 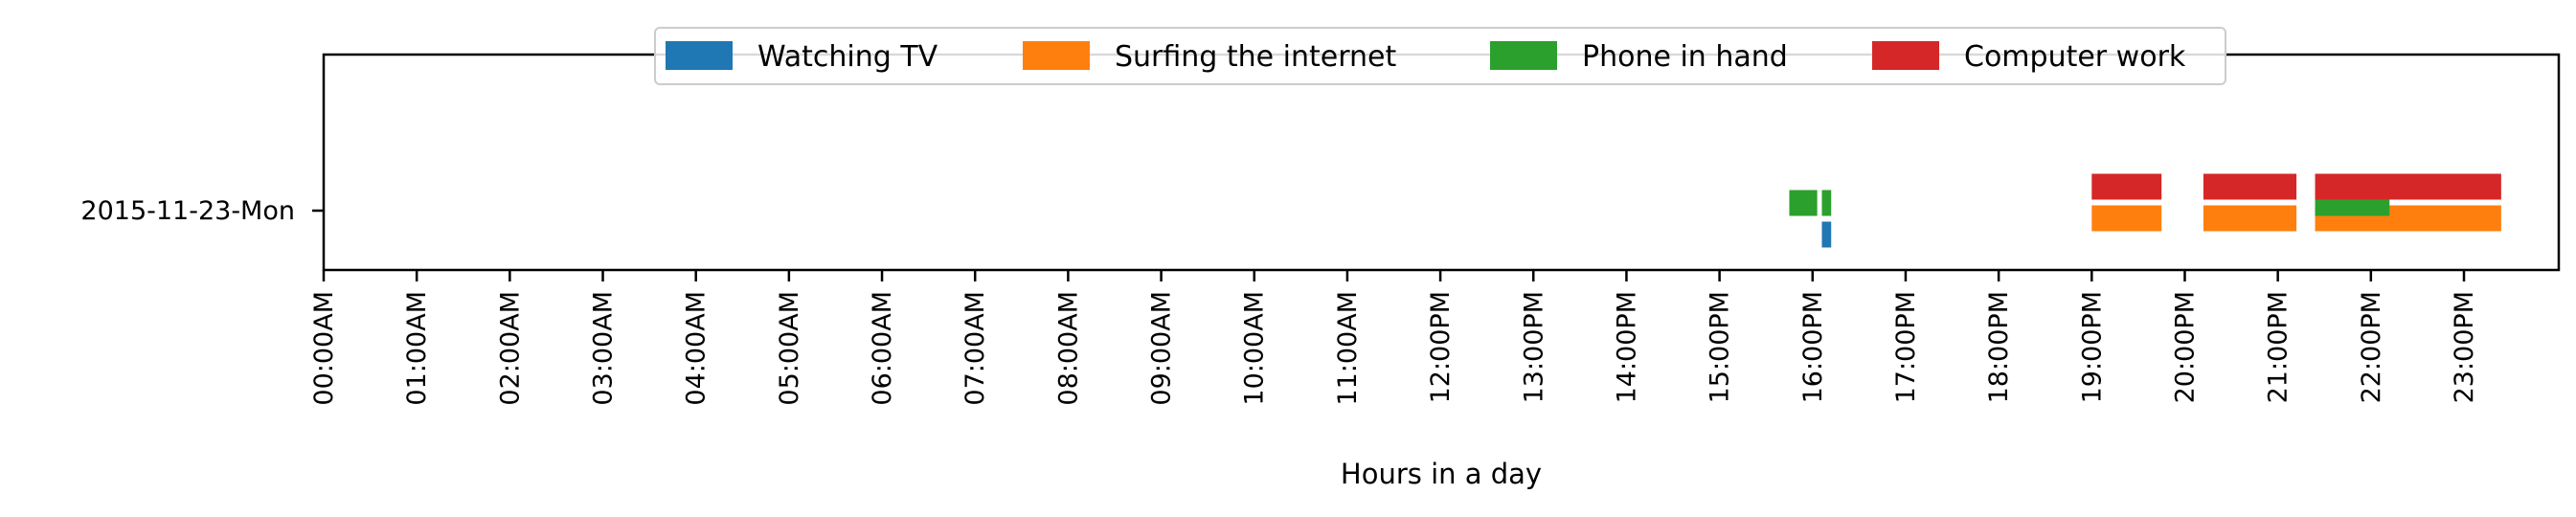 I want to click on y-axis: 2015-11-23-Mon, so click(x=202, y=211).